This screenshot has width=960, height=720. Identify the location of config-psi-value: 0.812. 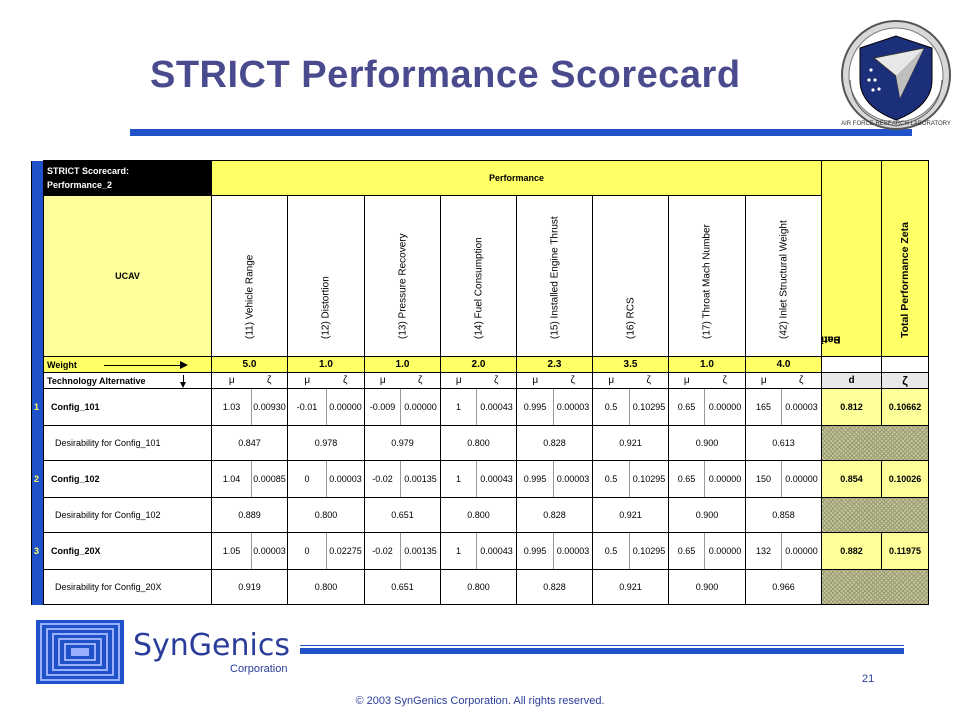
(852, 407).